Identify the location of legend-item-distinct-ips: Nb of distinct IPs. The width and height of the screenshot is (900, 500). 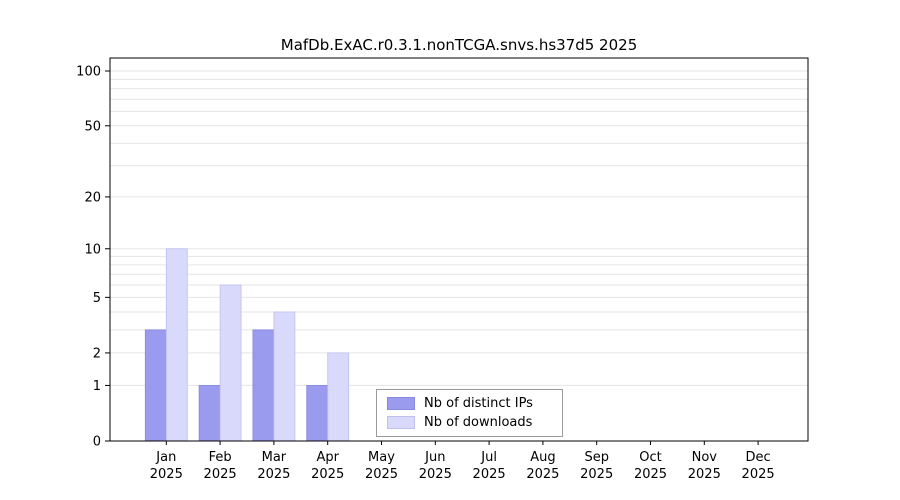
(474, 403).